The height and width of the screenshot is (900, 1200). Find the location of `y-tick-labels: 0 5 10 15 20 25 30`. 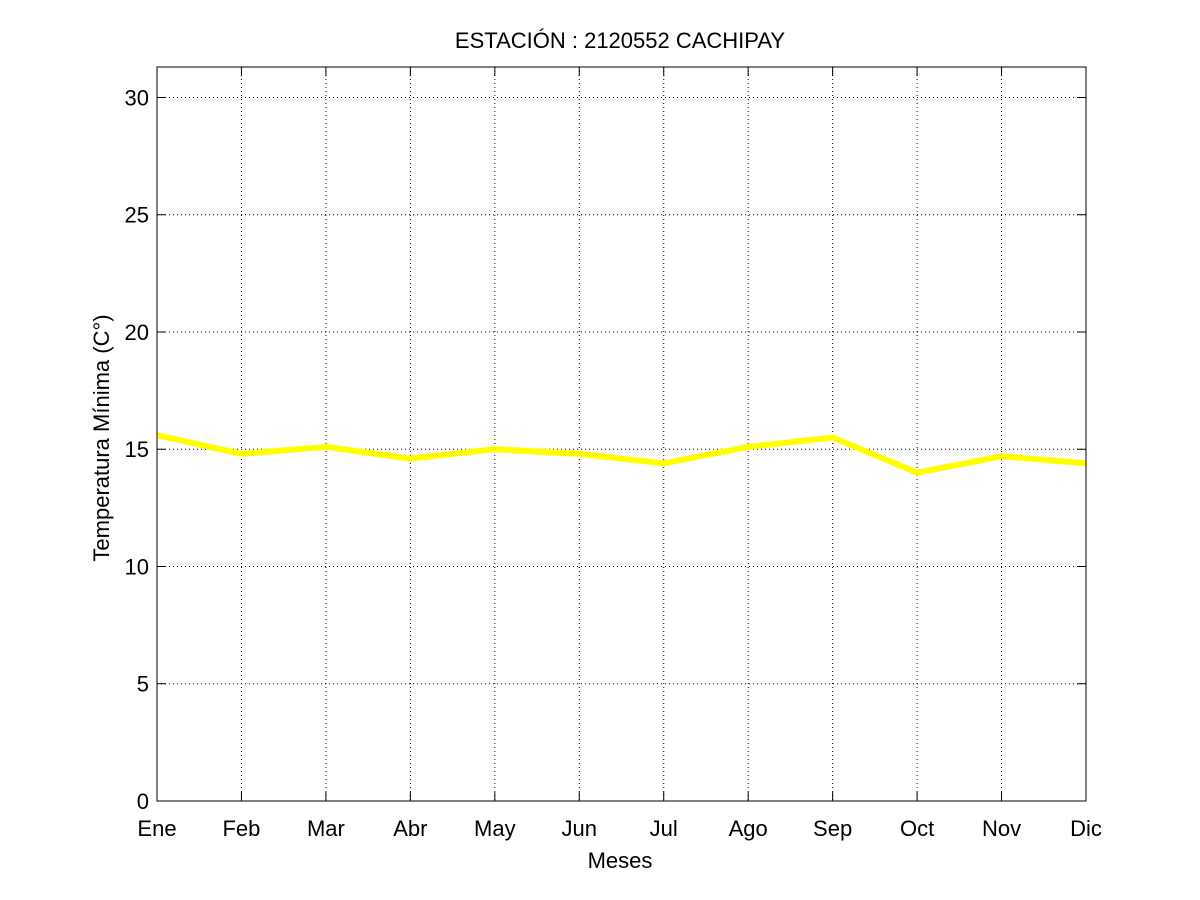

y-tick-labels: 0 5 10 15 20 25 30 is located at coordinates (137, 449).